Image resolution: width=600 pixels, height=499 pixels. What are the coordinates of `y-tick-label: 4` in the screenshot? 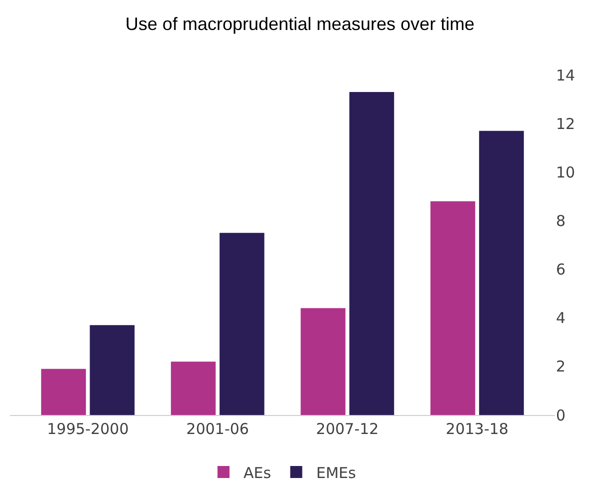 It's located at (561, 318).